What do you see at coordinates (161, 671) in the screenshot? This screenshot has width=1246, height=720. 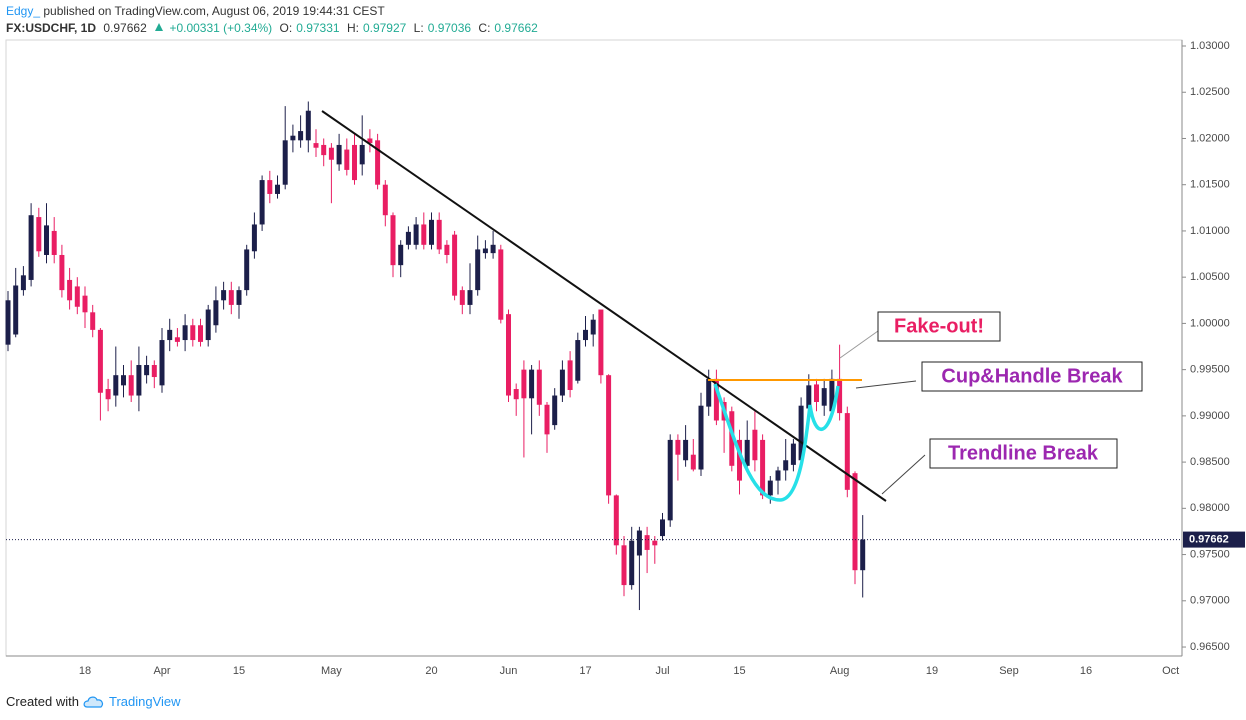 I see `x-tick-label: Apr` at bounding box center [161, 671].